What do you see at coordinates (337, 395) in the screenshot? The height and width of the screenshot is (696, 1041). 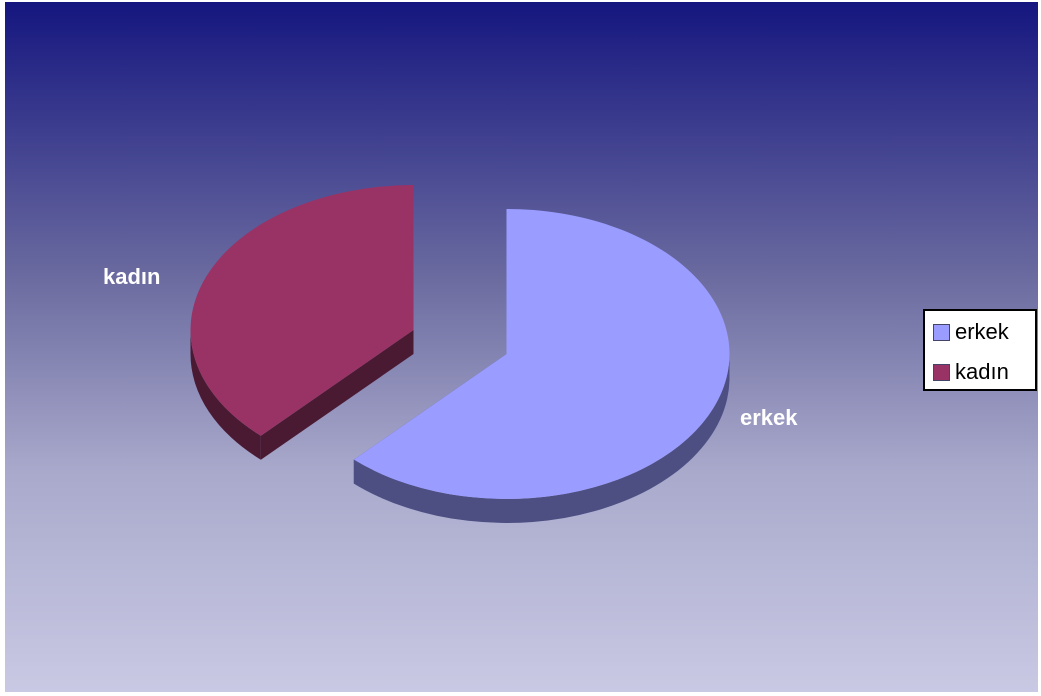 I see `pie-edge-kadin` at bounding box center [337, 395].